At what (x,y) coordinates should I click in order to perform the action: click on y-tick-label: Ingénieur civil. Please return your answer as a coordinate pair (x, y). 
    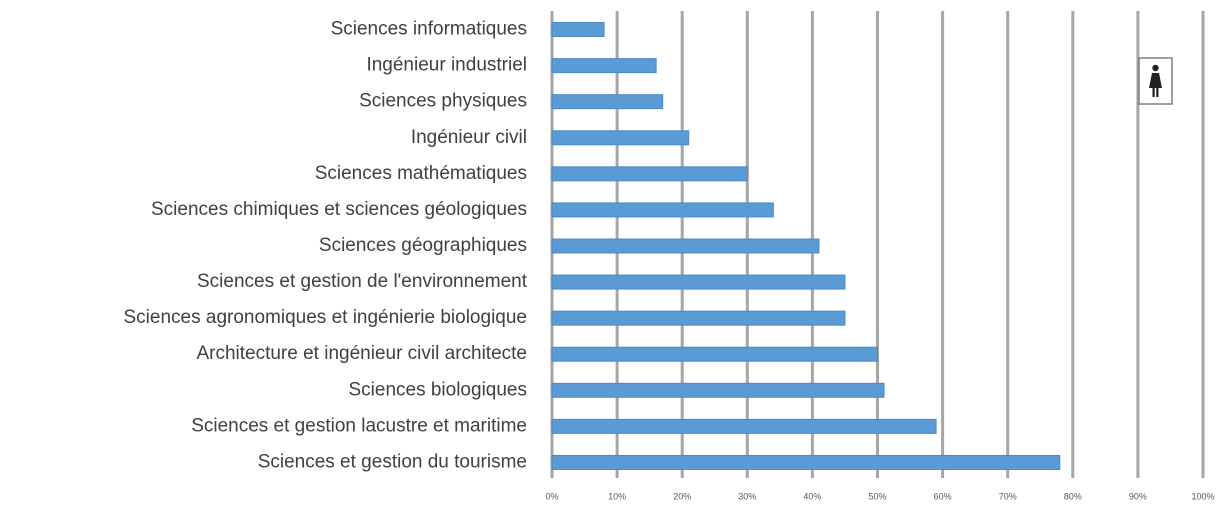
    Looking at the image, I should click on (469, 137).